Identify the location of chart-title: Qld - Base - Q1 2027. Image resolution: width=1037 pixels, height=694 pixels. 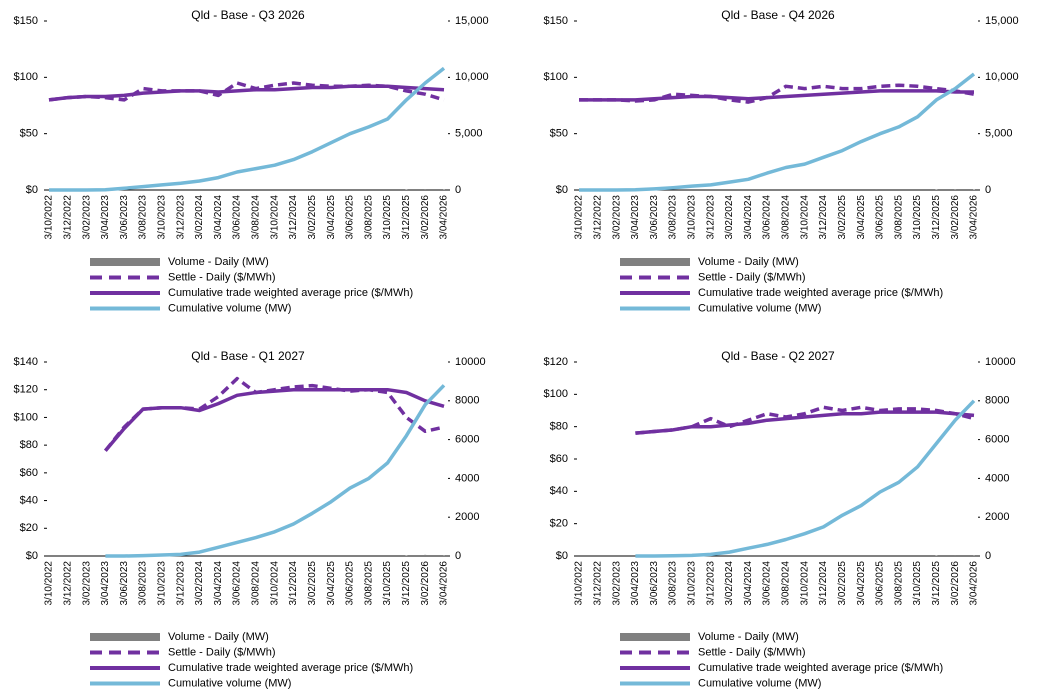
(248, 356).